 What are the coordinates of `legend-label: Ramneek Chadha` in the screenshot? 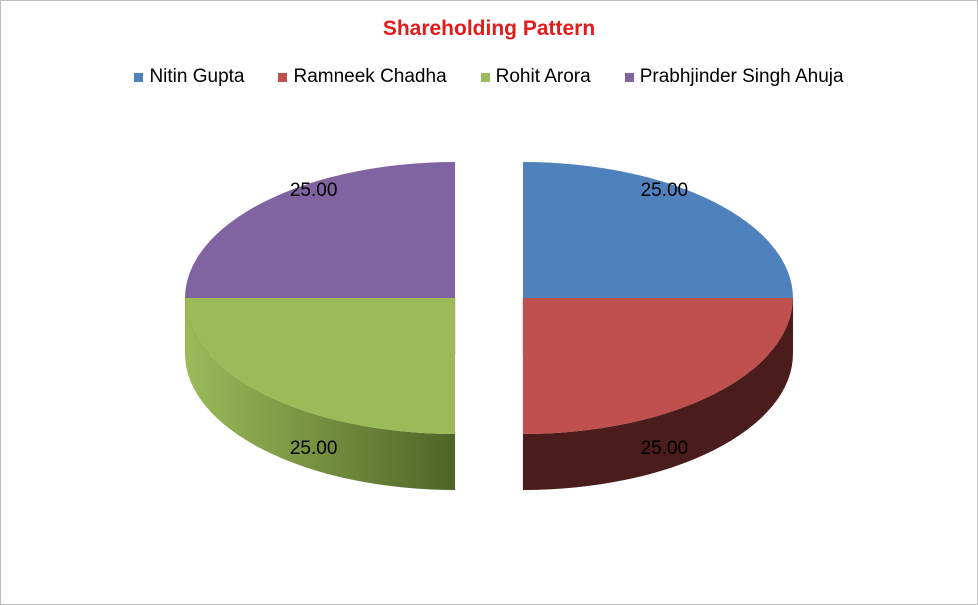 It's located at (370, 76).